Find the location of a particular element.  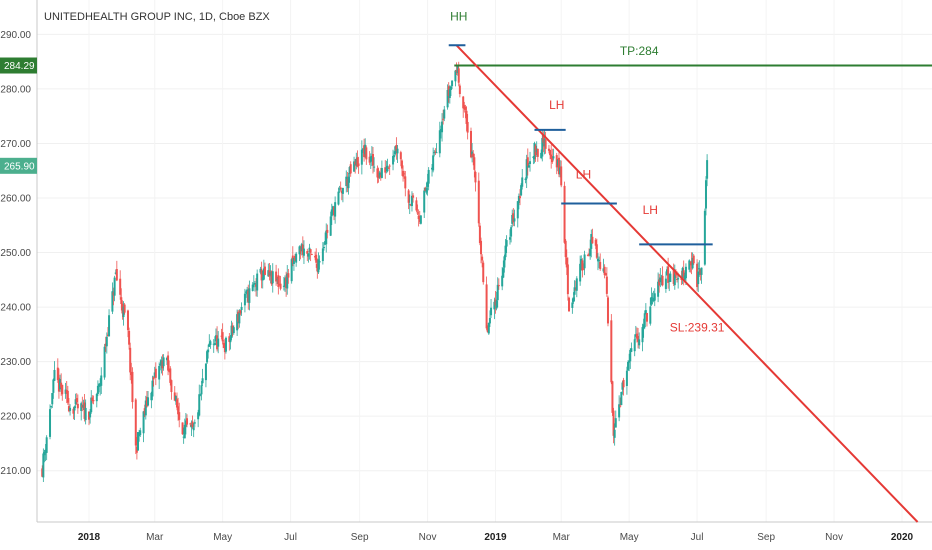

y-tick-label: 250.00 is located at coordinates (15, 253).